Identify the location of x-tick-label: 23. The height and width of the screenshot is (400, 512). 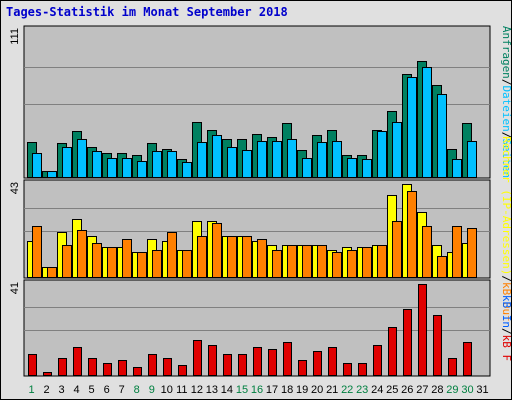
(362, 390).